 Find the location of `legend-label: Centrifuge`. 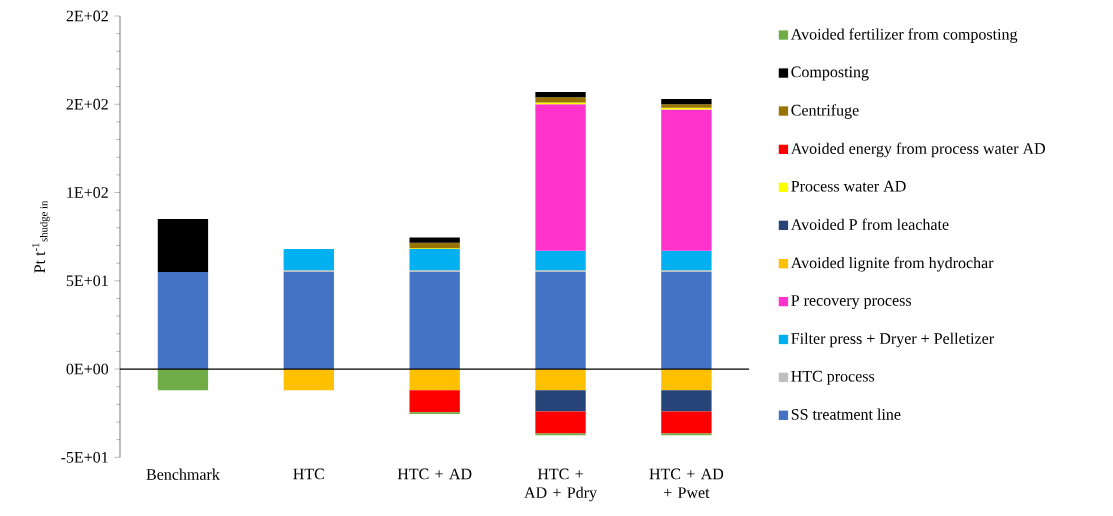

legend-label: Centrifuge is located at coordinates (825, 111).